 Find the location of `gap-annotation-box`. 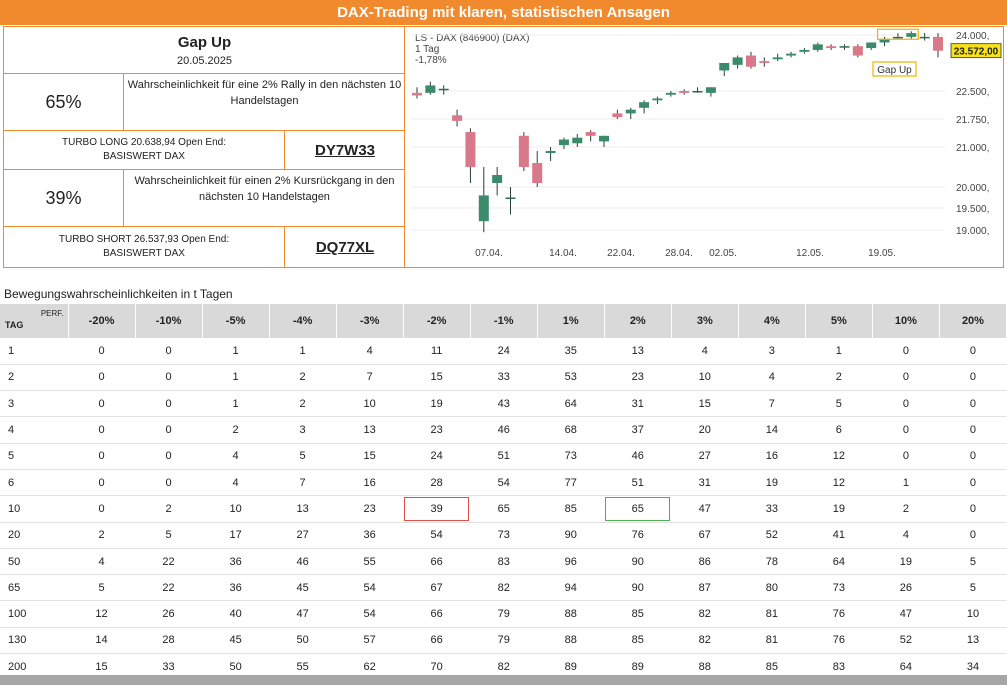

gap-annotation-box is located at coordinates (894, 69).